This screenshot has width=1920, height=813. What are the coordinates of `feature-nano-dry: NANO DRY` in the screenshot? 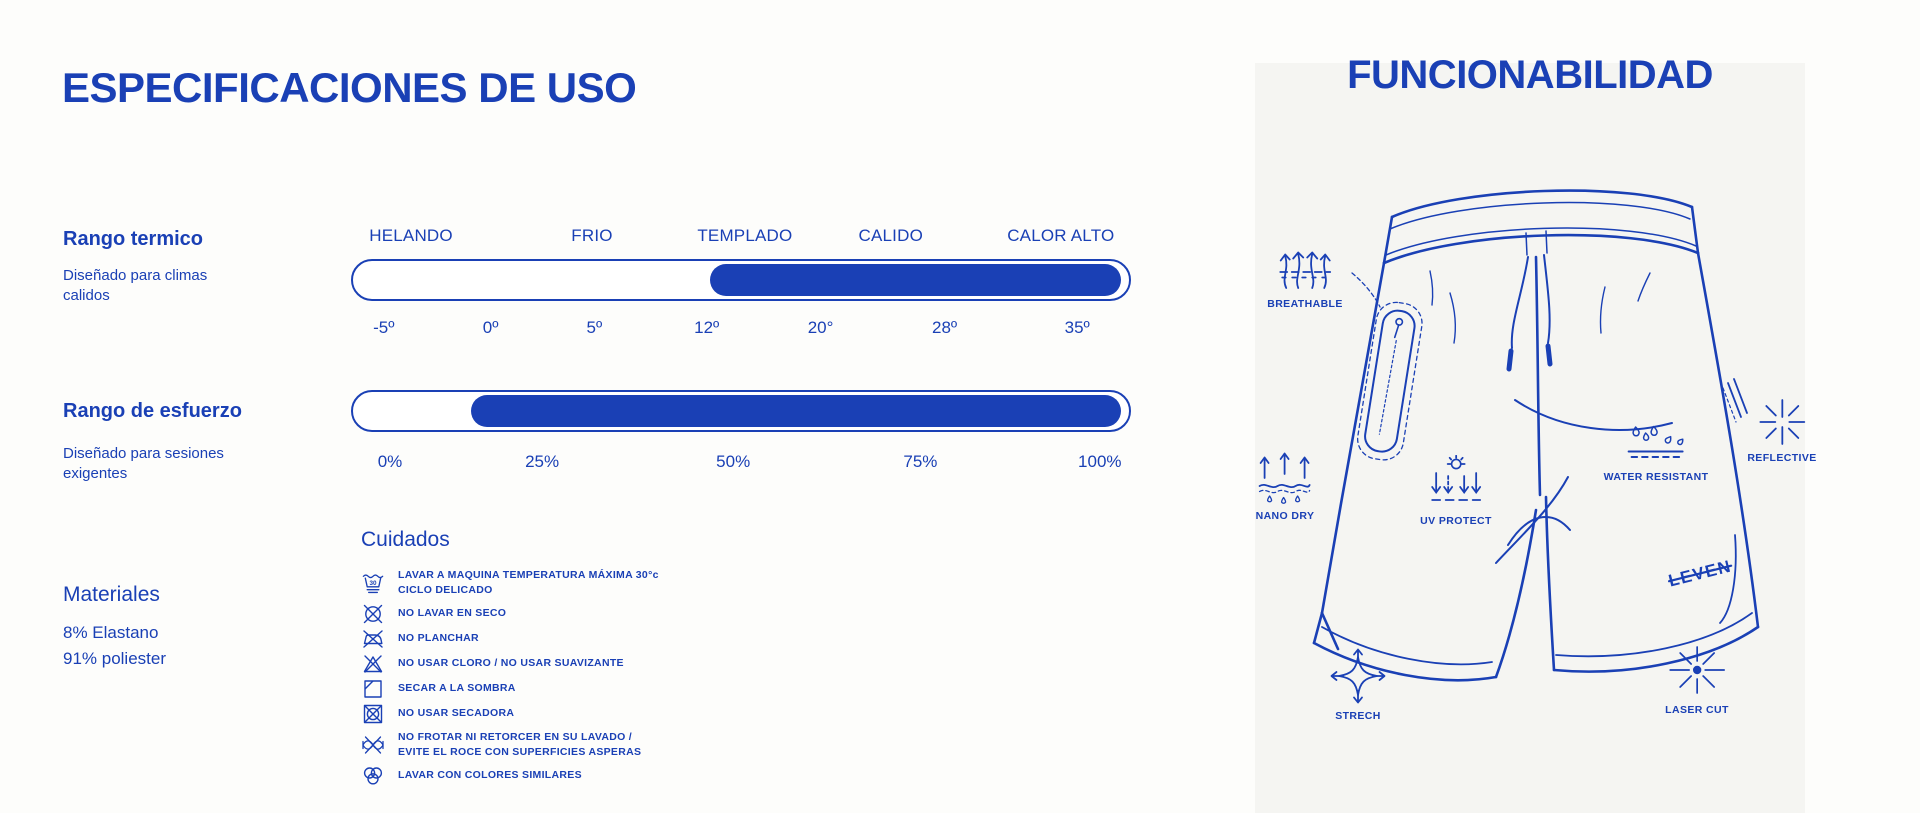 It's located at (1285, 487).